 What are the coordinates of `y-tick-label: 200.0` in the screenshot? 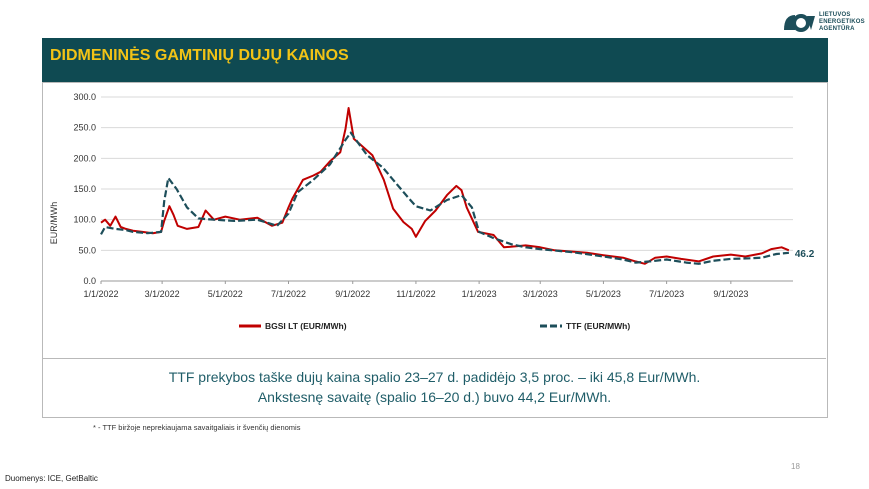 It's located at (84, 158).